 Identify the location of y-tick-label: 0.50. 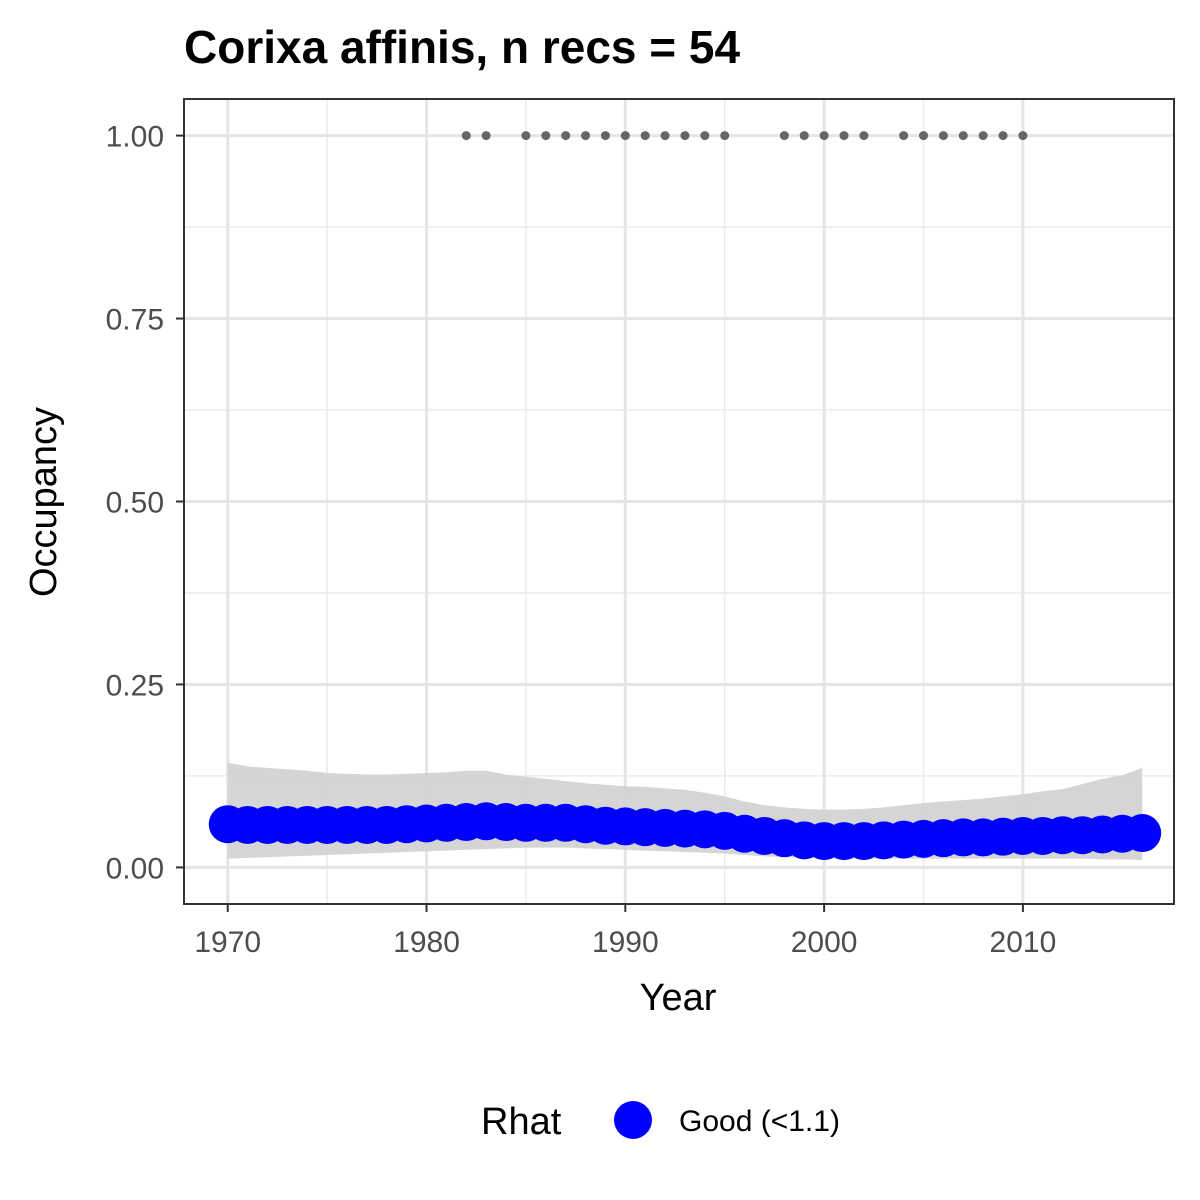
(135, 503).